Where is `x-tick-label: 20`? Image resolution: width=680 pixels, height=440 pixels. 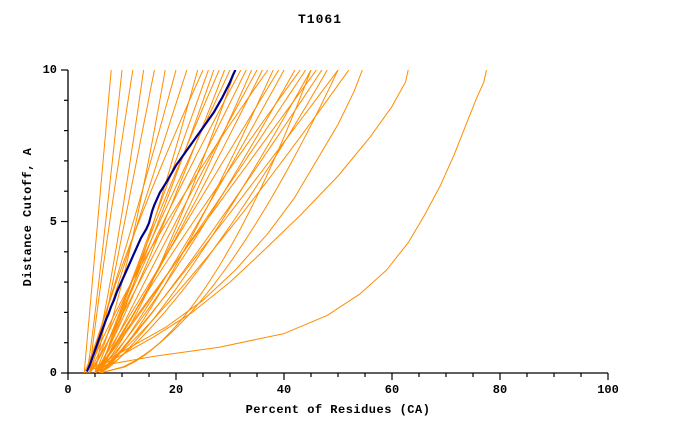
x-tick-label: 20 is located at coordinates (176, 390).